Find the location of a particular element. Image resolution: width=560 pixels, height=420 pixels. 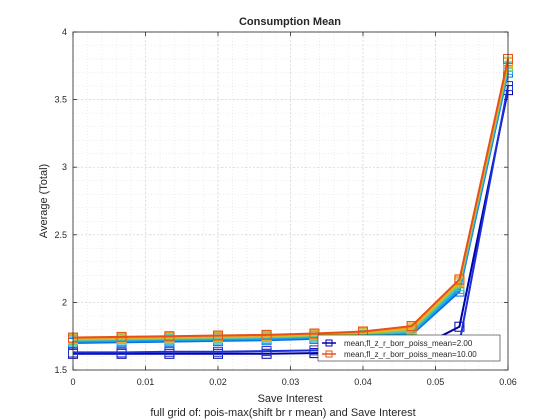

legend-label: mean,fl_z_r_borr_poiss_mean=2.00 is located at coordinates (408, 343).